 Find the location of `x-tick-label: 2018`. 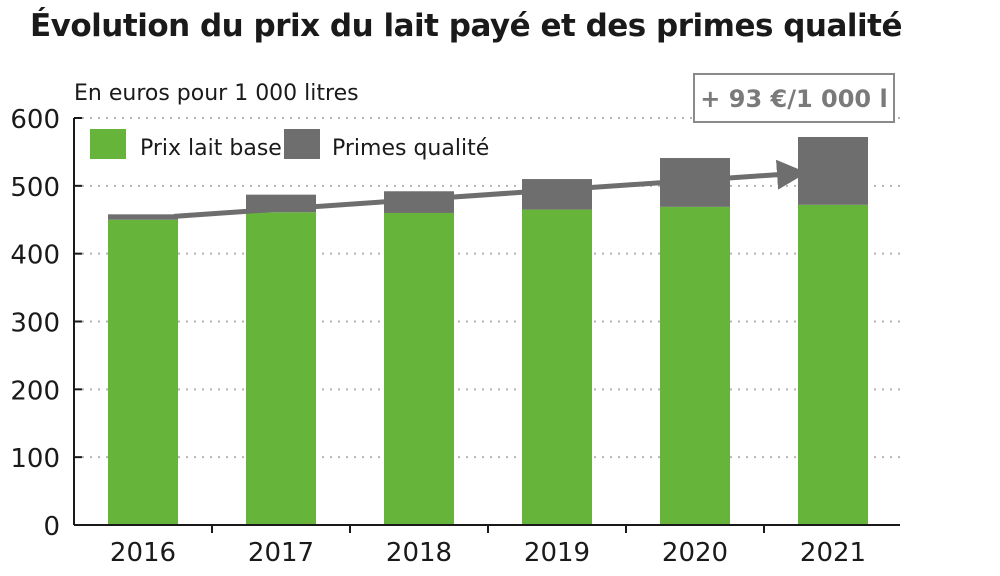

x-tick-label: 2018 is located at coordinates (419, 553).